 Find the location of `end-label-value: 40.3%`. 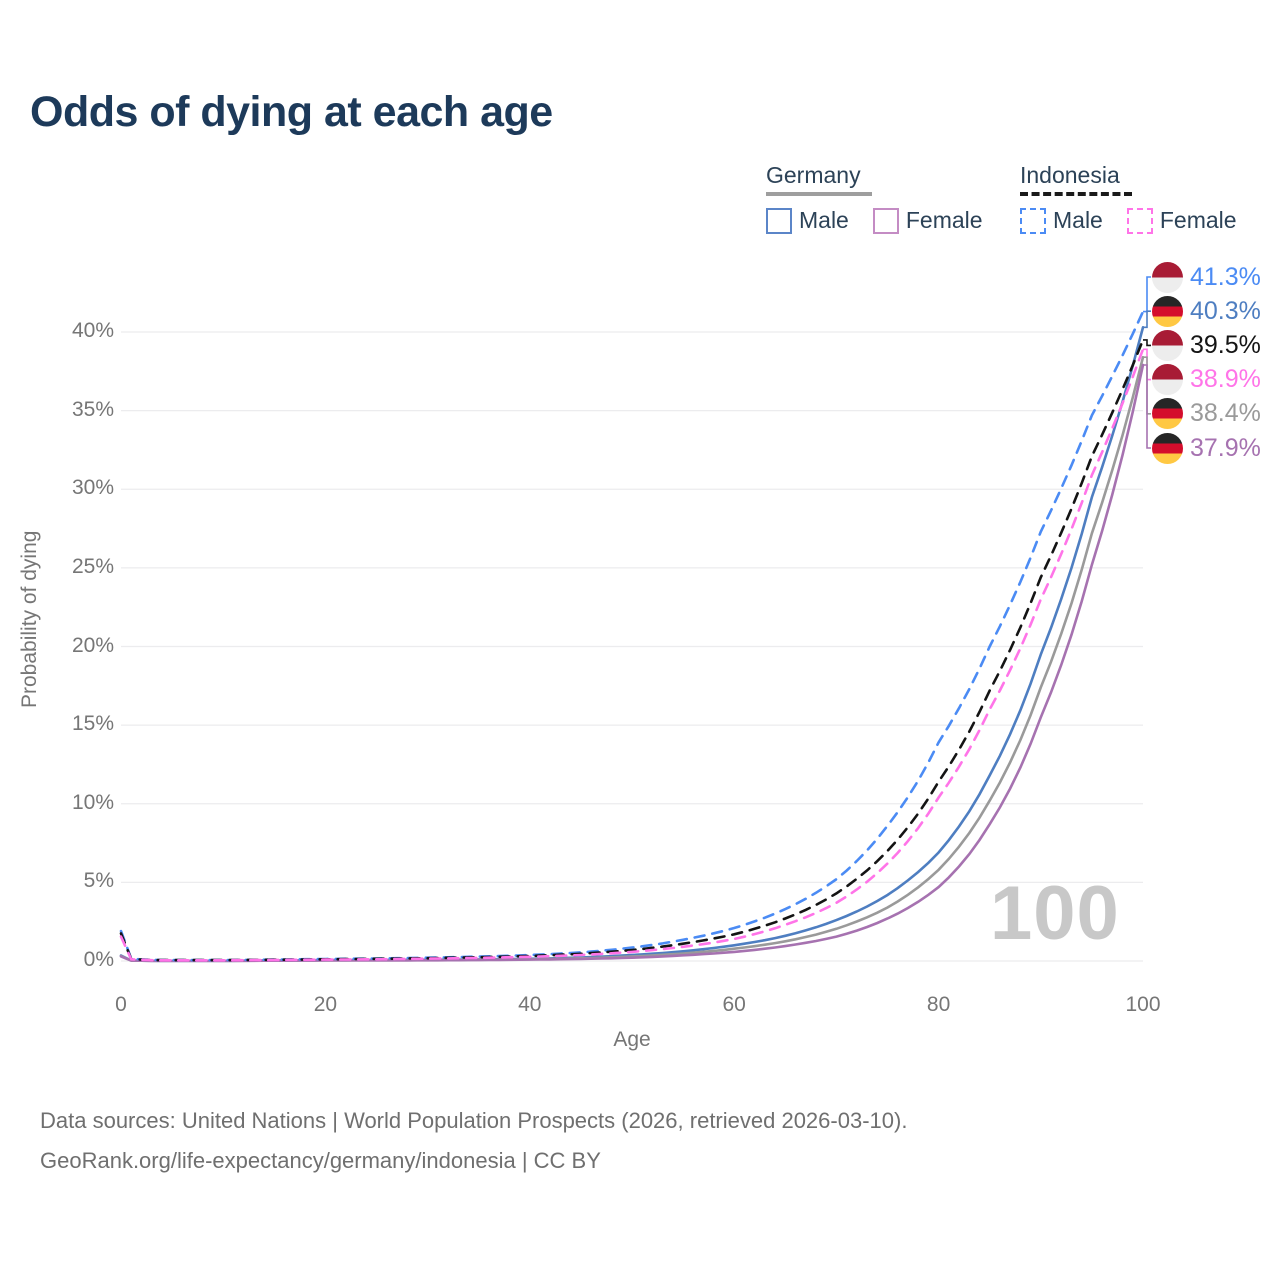

end-label-value: 40.3% is located at coordinates (1225, 310).